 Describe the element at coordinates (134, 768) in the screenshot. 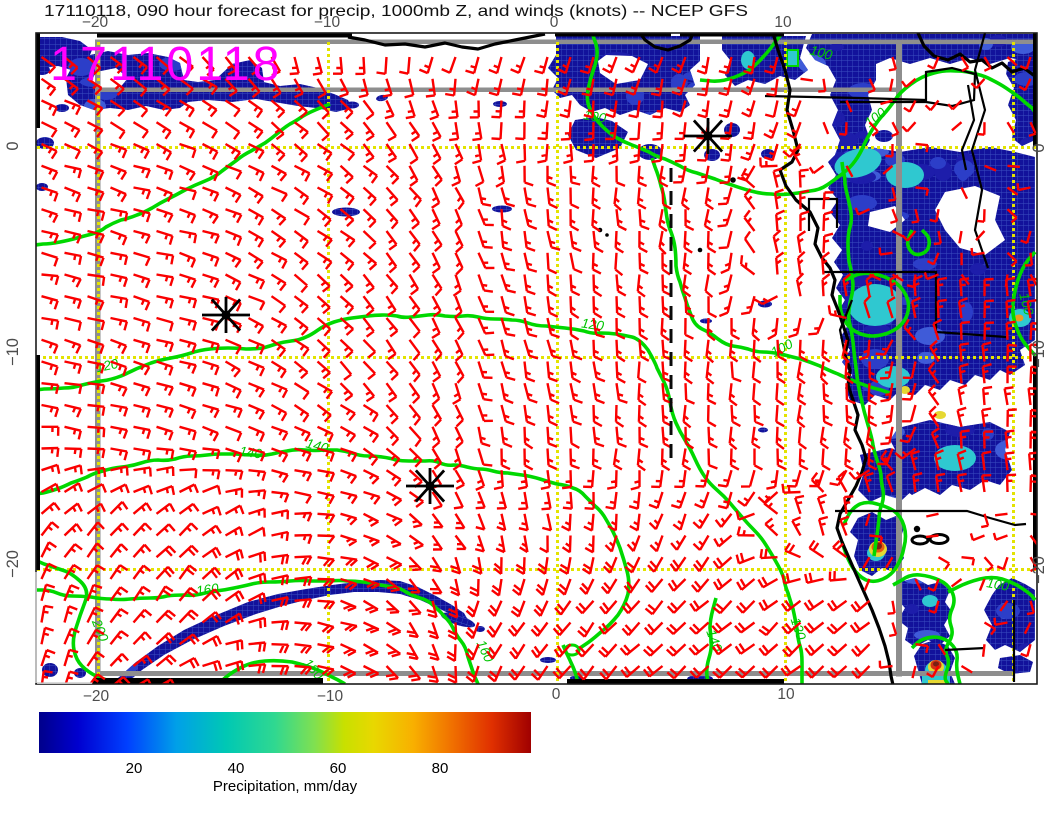

I see `svg-text: 20` at that location.